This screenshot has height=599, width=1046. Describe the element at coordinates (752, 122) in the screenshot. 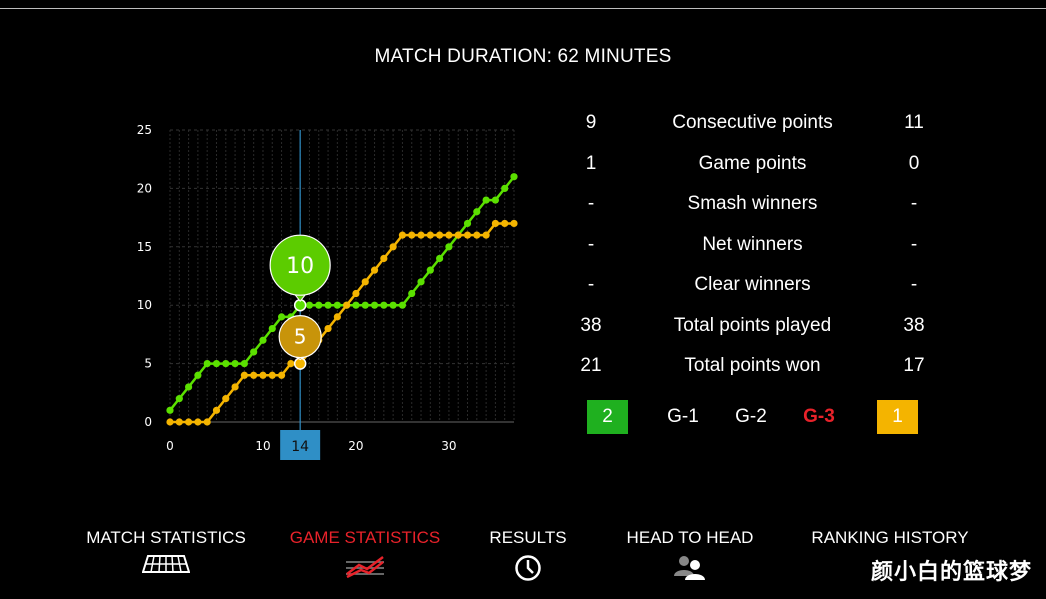

I see `stat-label: Consecutive points` at that location.